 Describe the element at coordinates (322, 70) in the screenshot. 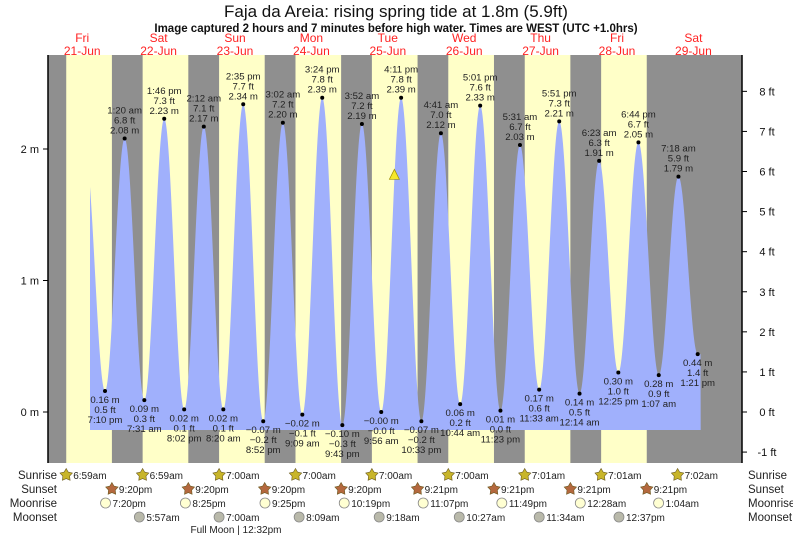

I see `high-tide-time: 3:24 pm` at that location.